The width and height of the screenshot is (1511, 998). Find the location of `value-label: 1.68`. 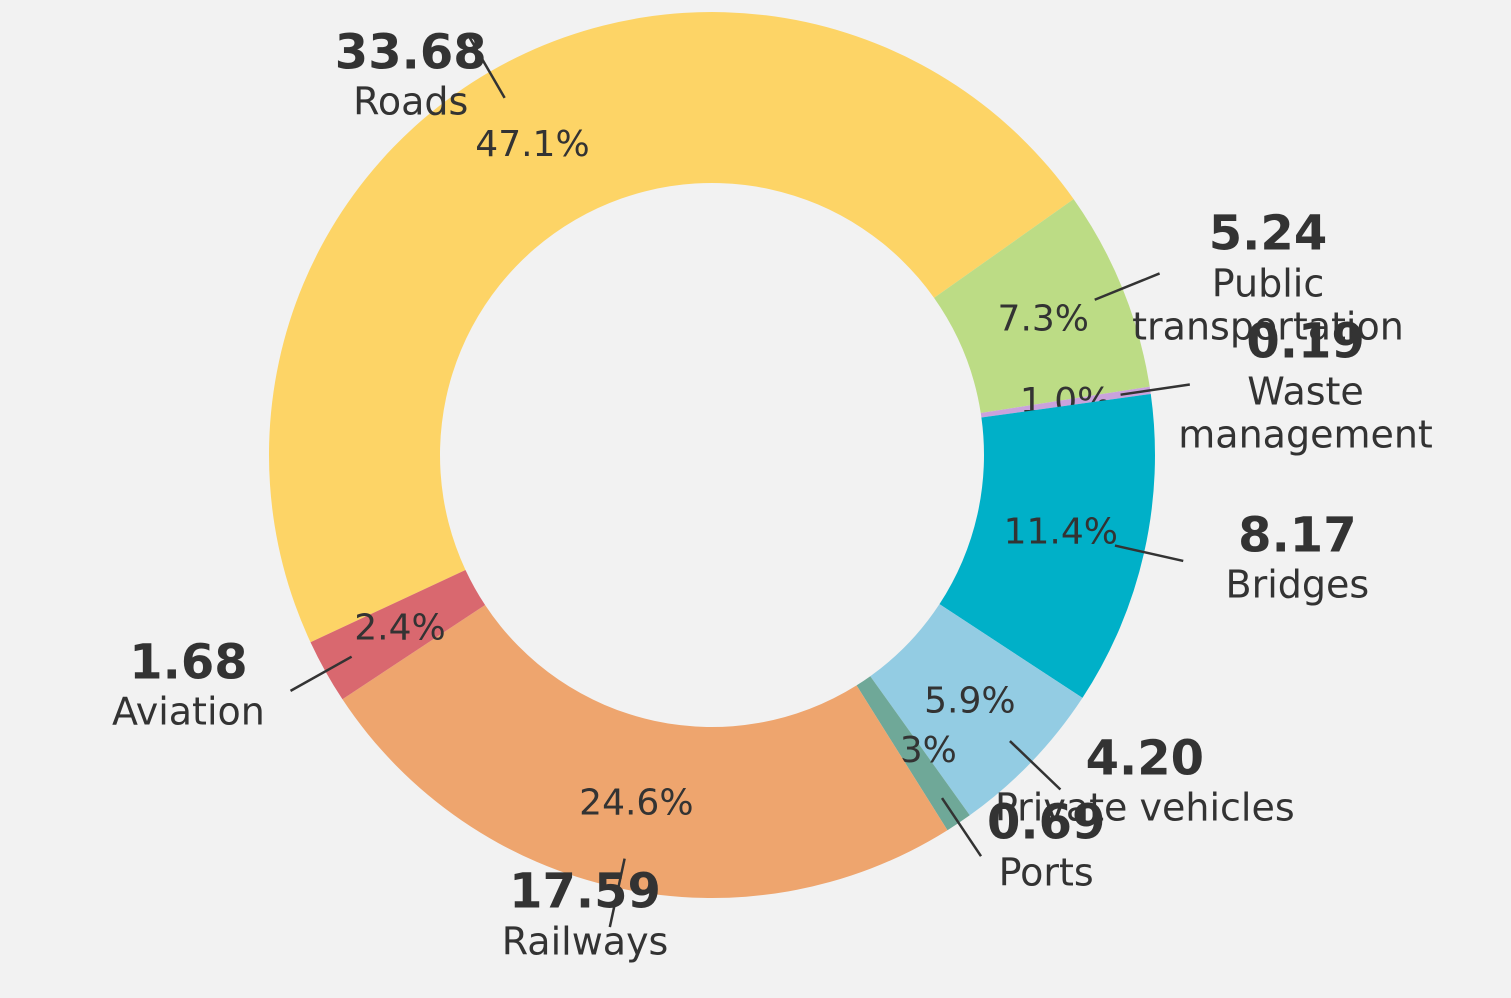

value-label: 1.68 is located at coordinates (188, 662).